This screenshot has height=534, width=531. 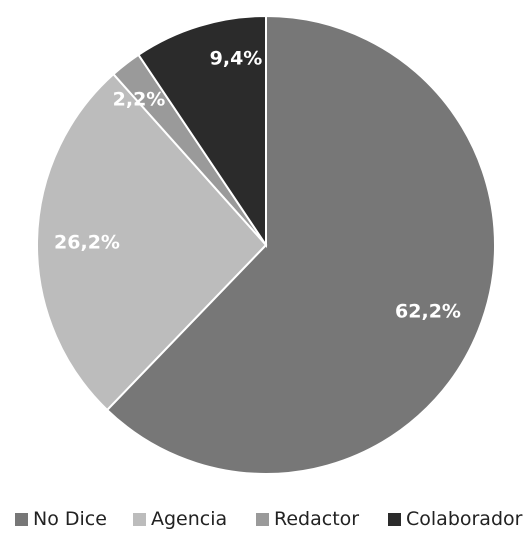 What do you see at coordinates (139, 519) in the screenshot?
I see `legend-swatch-agencia` at bounding box center [139, 519].